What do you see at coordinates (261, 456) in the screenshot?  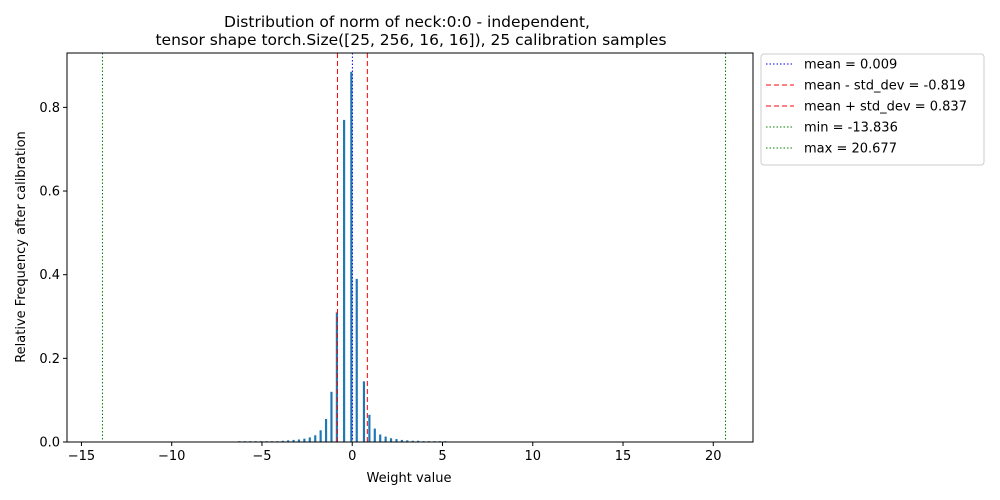 I see `x-tick-label: −5` at bounding box center [261, 456].